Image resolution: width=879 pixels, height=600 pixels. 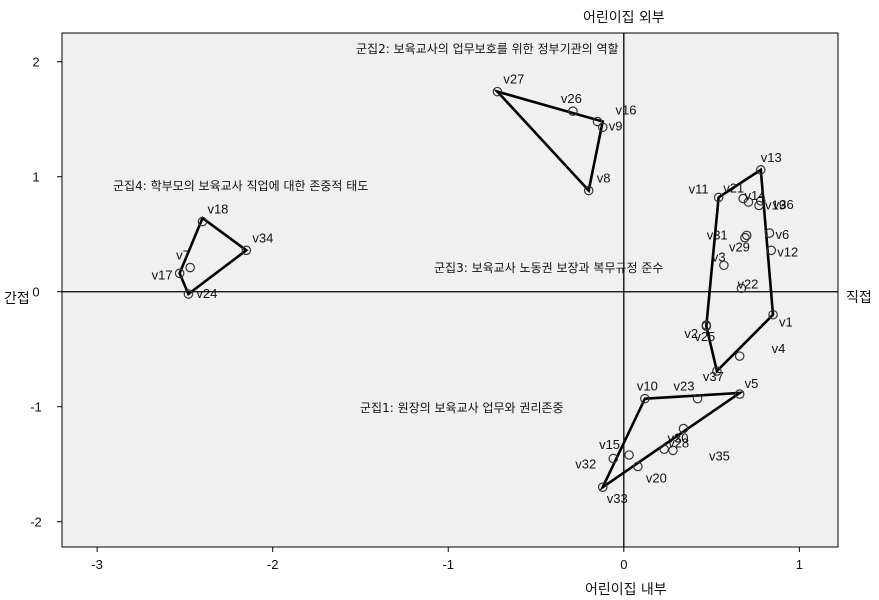 I want to click on x-tick-label: -2, so click(x=273, y=564).